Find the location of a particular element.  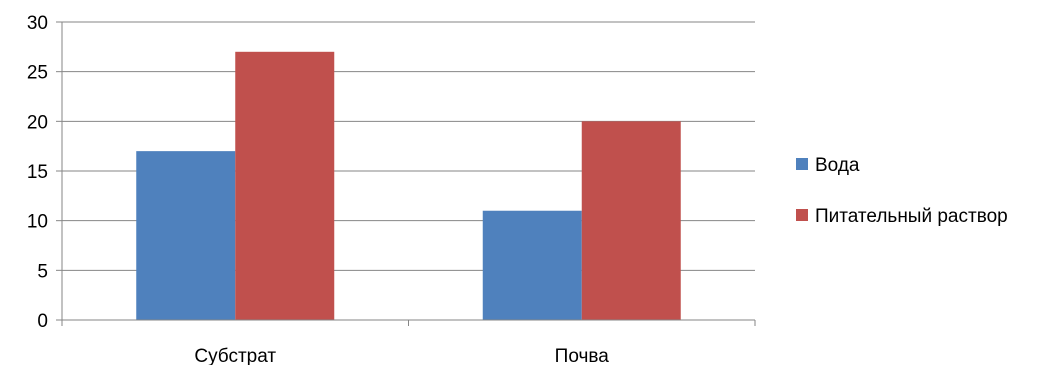

y-tick-label: 25 is located at coordinates (37, 73).